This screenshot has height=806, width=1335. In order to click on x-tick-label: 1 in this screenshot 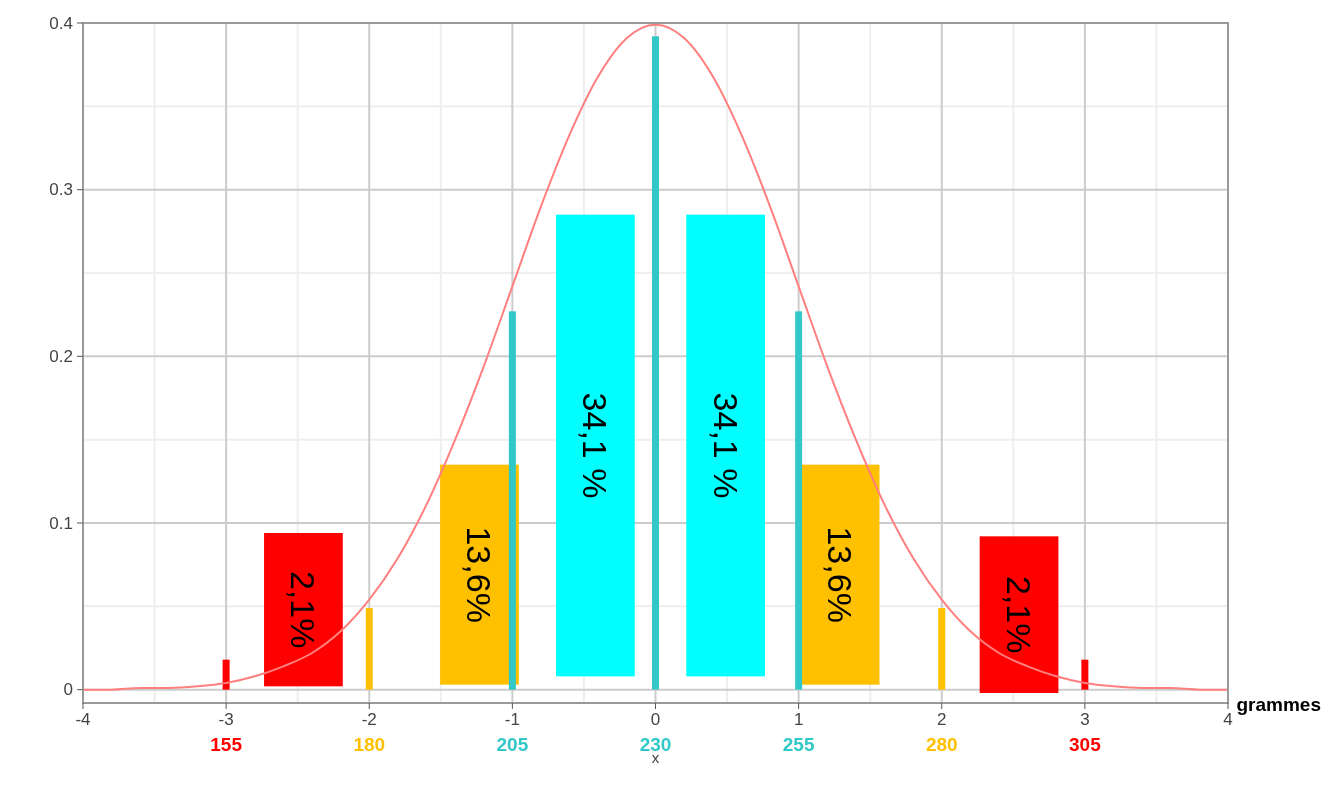, I will do `click(798, 719)`.